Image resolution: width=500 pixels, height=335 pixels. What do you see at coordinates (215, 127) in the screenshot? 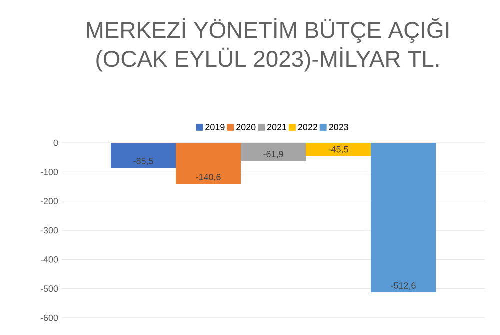
I see `legend-label: 2019` at bounding box center [215, 127].